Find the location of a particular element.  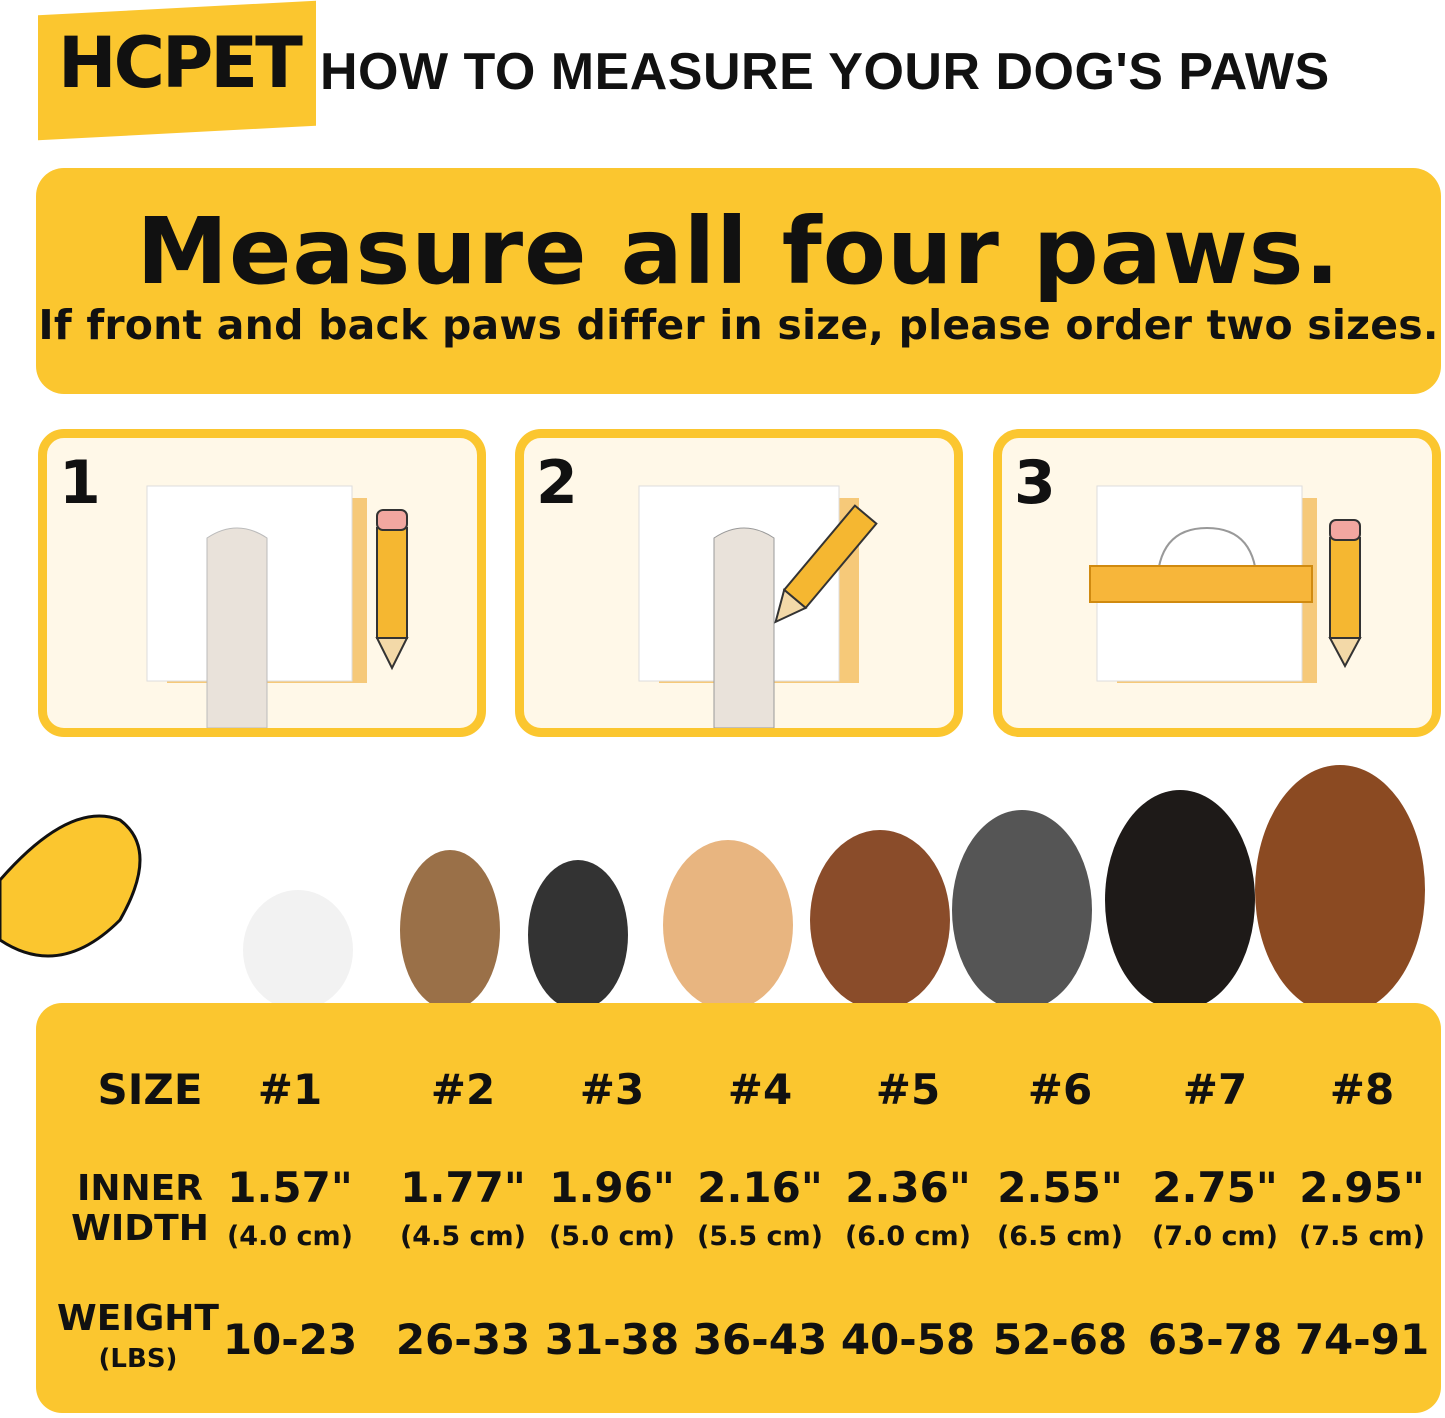

weight-range: 52-68 is located at coordinates (1060, 1339).